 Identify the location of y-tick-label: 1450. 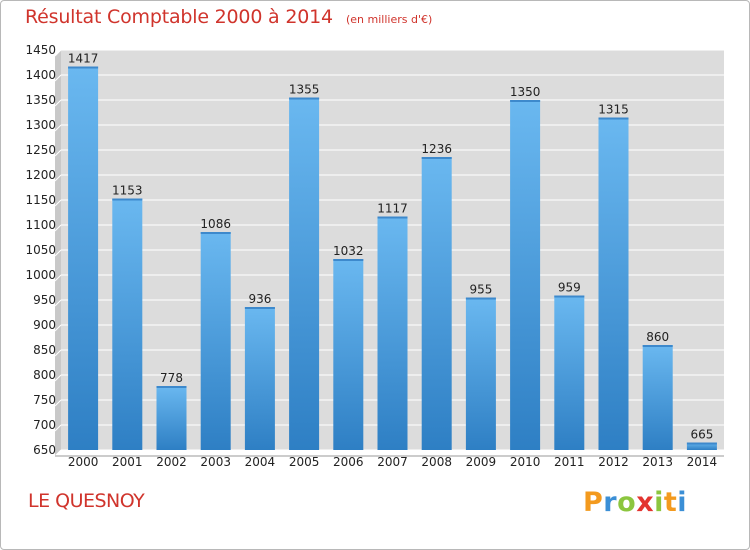
(40, 50).